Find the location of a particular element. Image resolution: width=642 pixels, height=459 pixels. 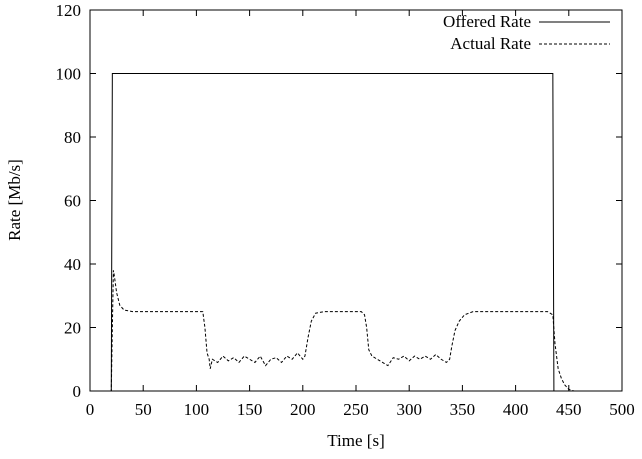

y-tick-label: 0 is located at coordinates (77, 391).